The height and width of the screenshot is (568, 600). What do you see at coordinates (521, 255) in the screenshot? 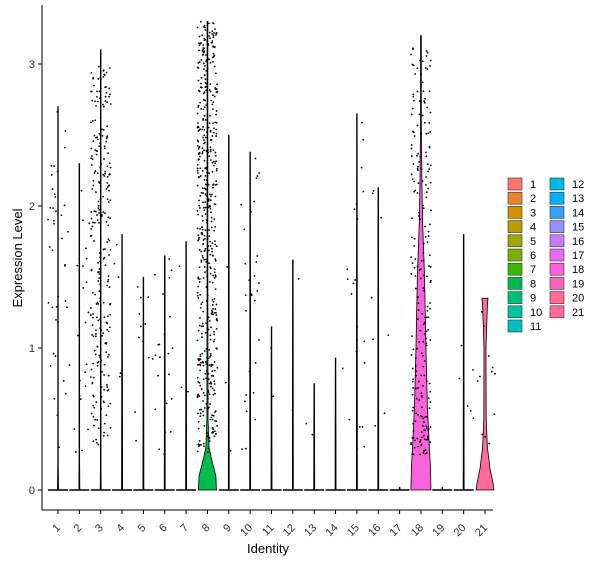
I see `legend-item-6: 6` at bounding box center [521, 255].